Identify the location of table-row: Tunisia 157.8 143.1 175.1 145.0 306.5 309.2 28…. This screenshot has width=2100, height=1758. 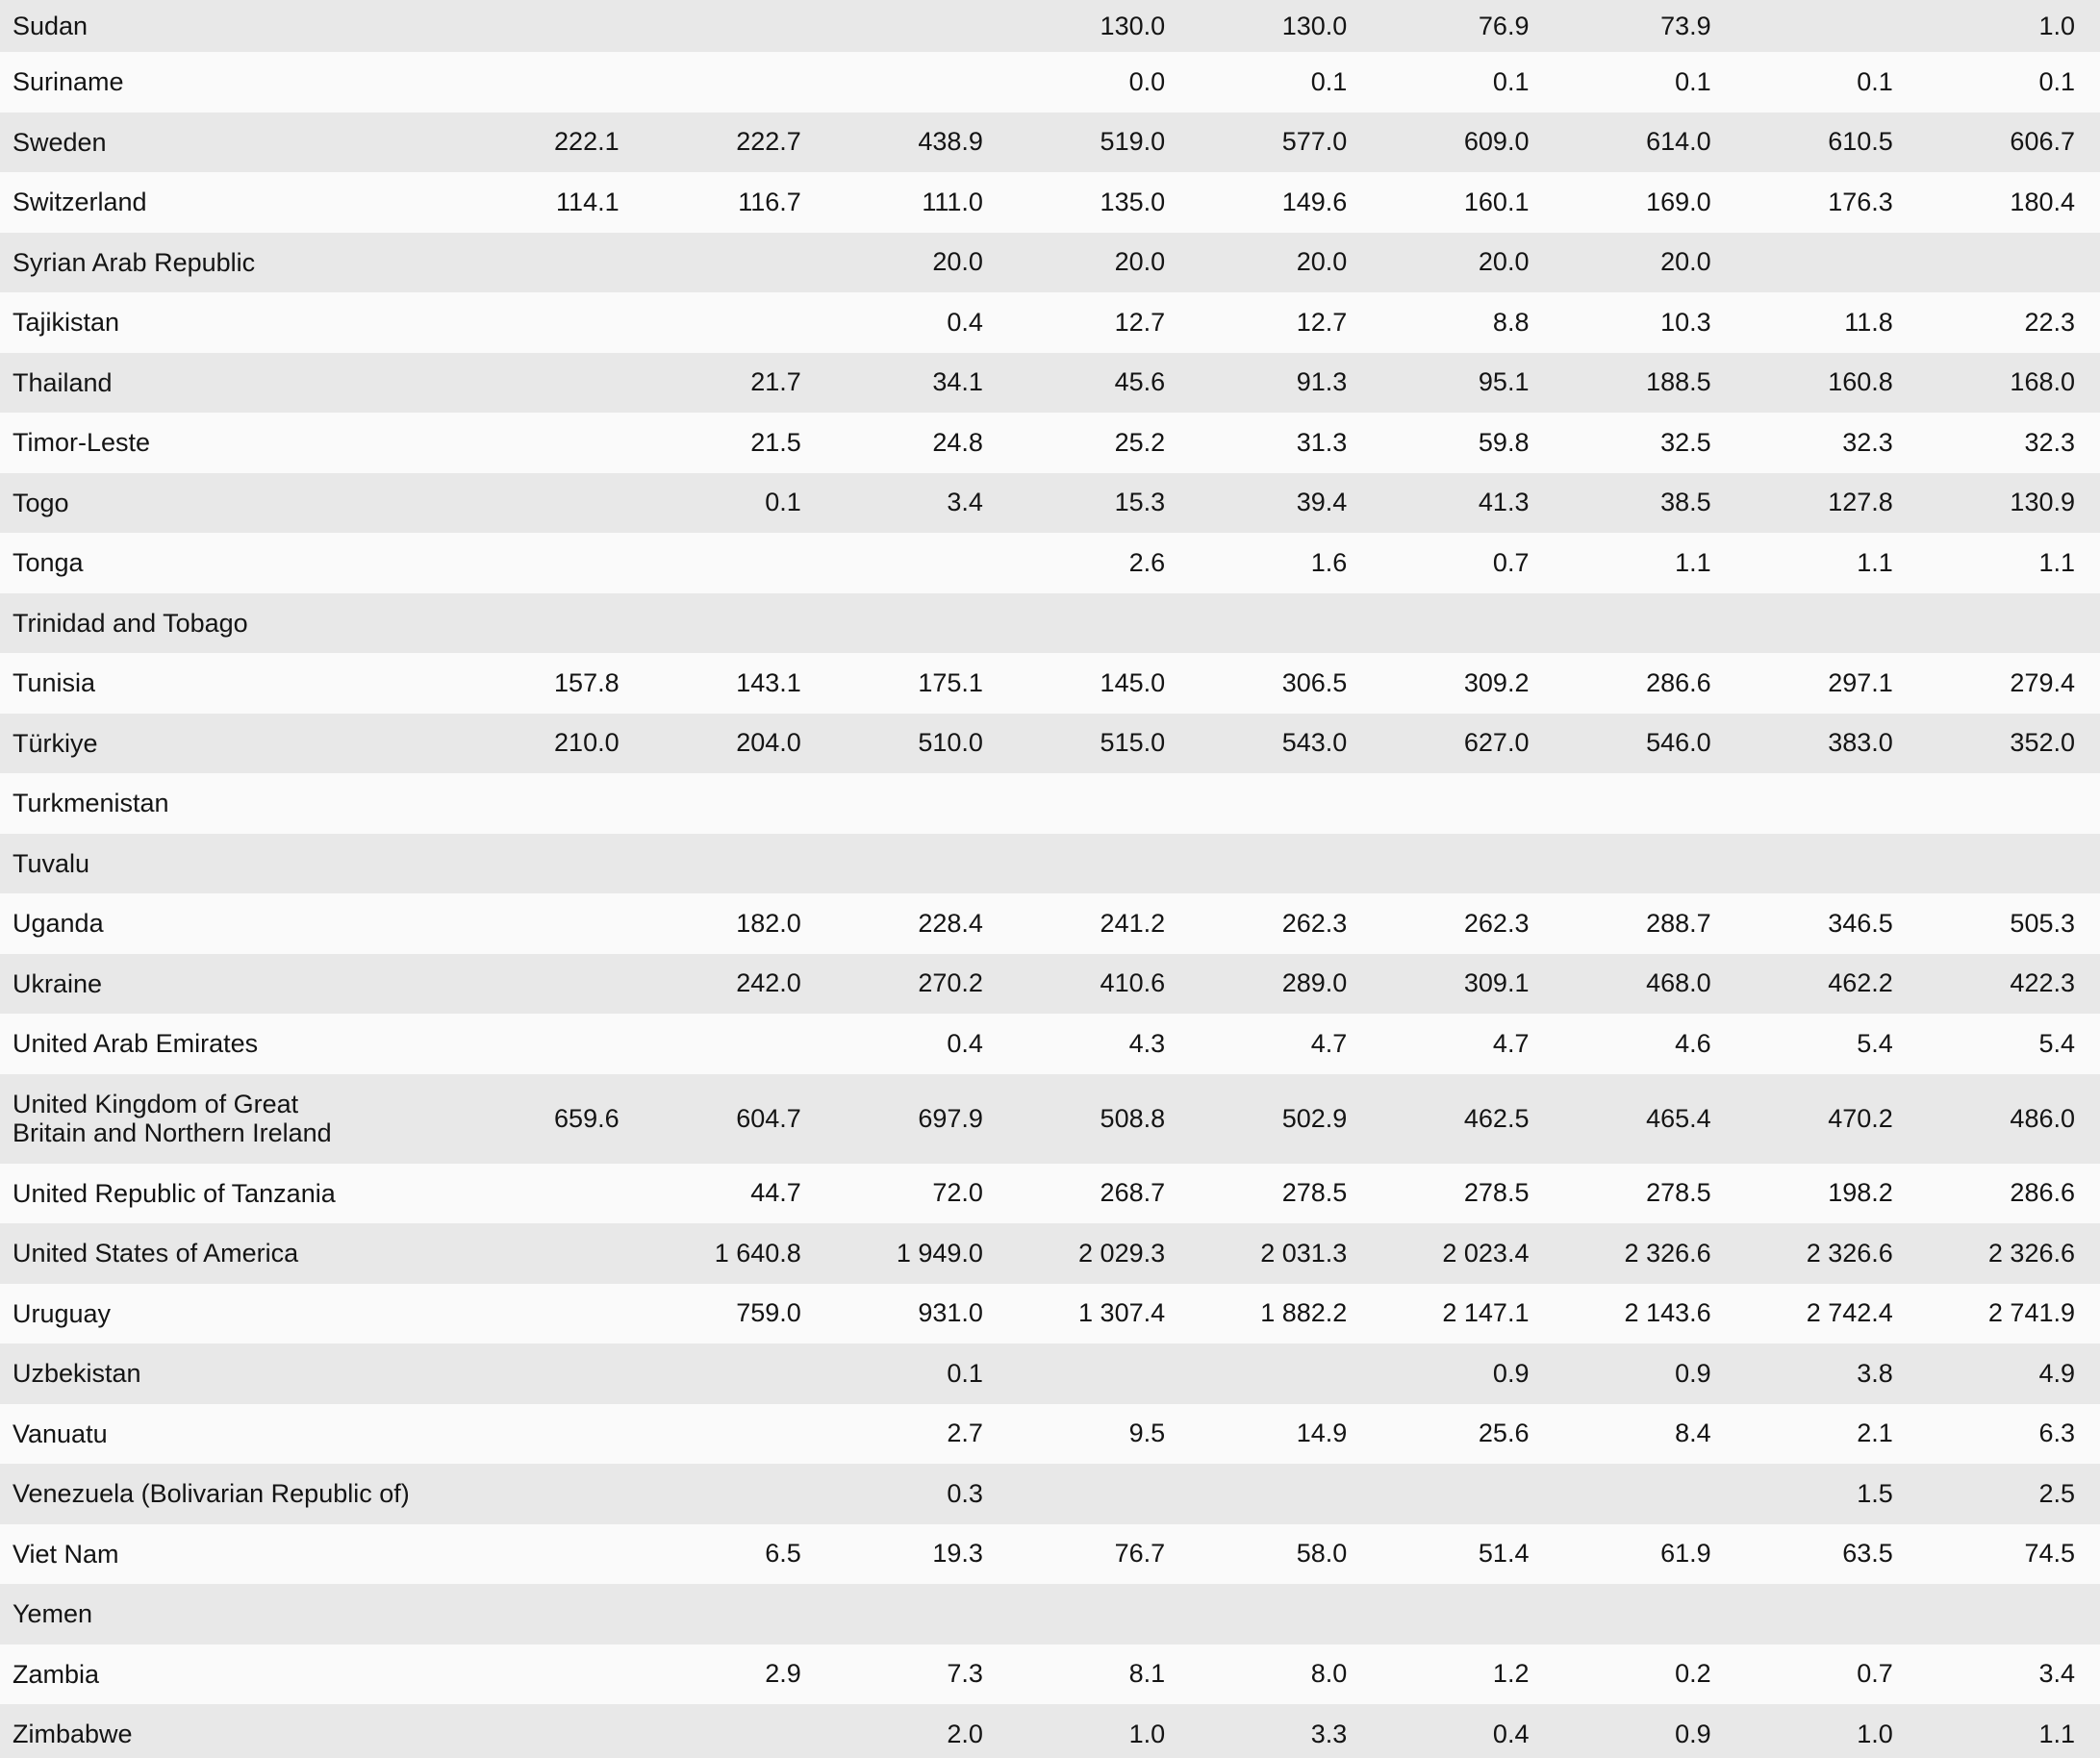
(1050, 683).